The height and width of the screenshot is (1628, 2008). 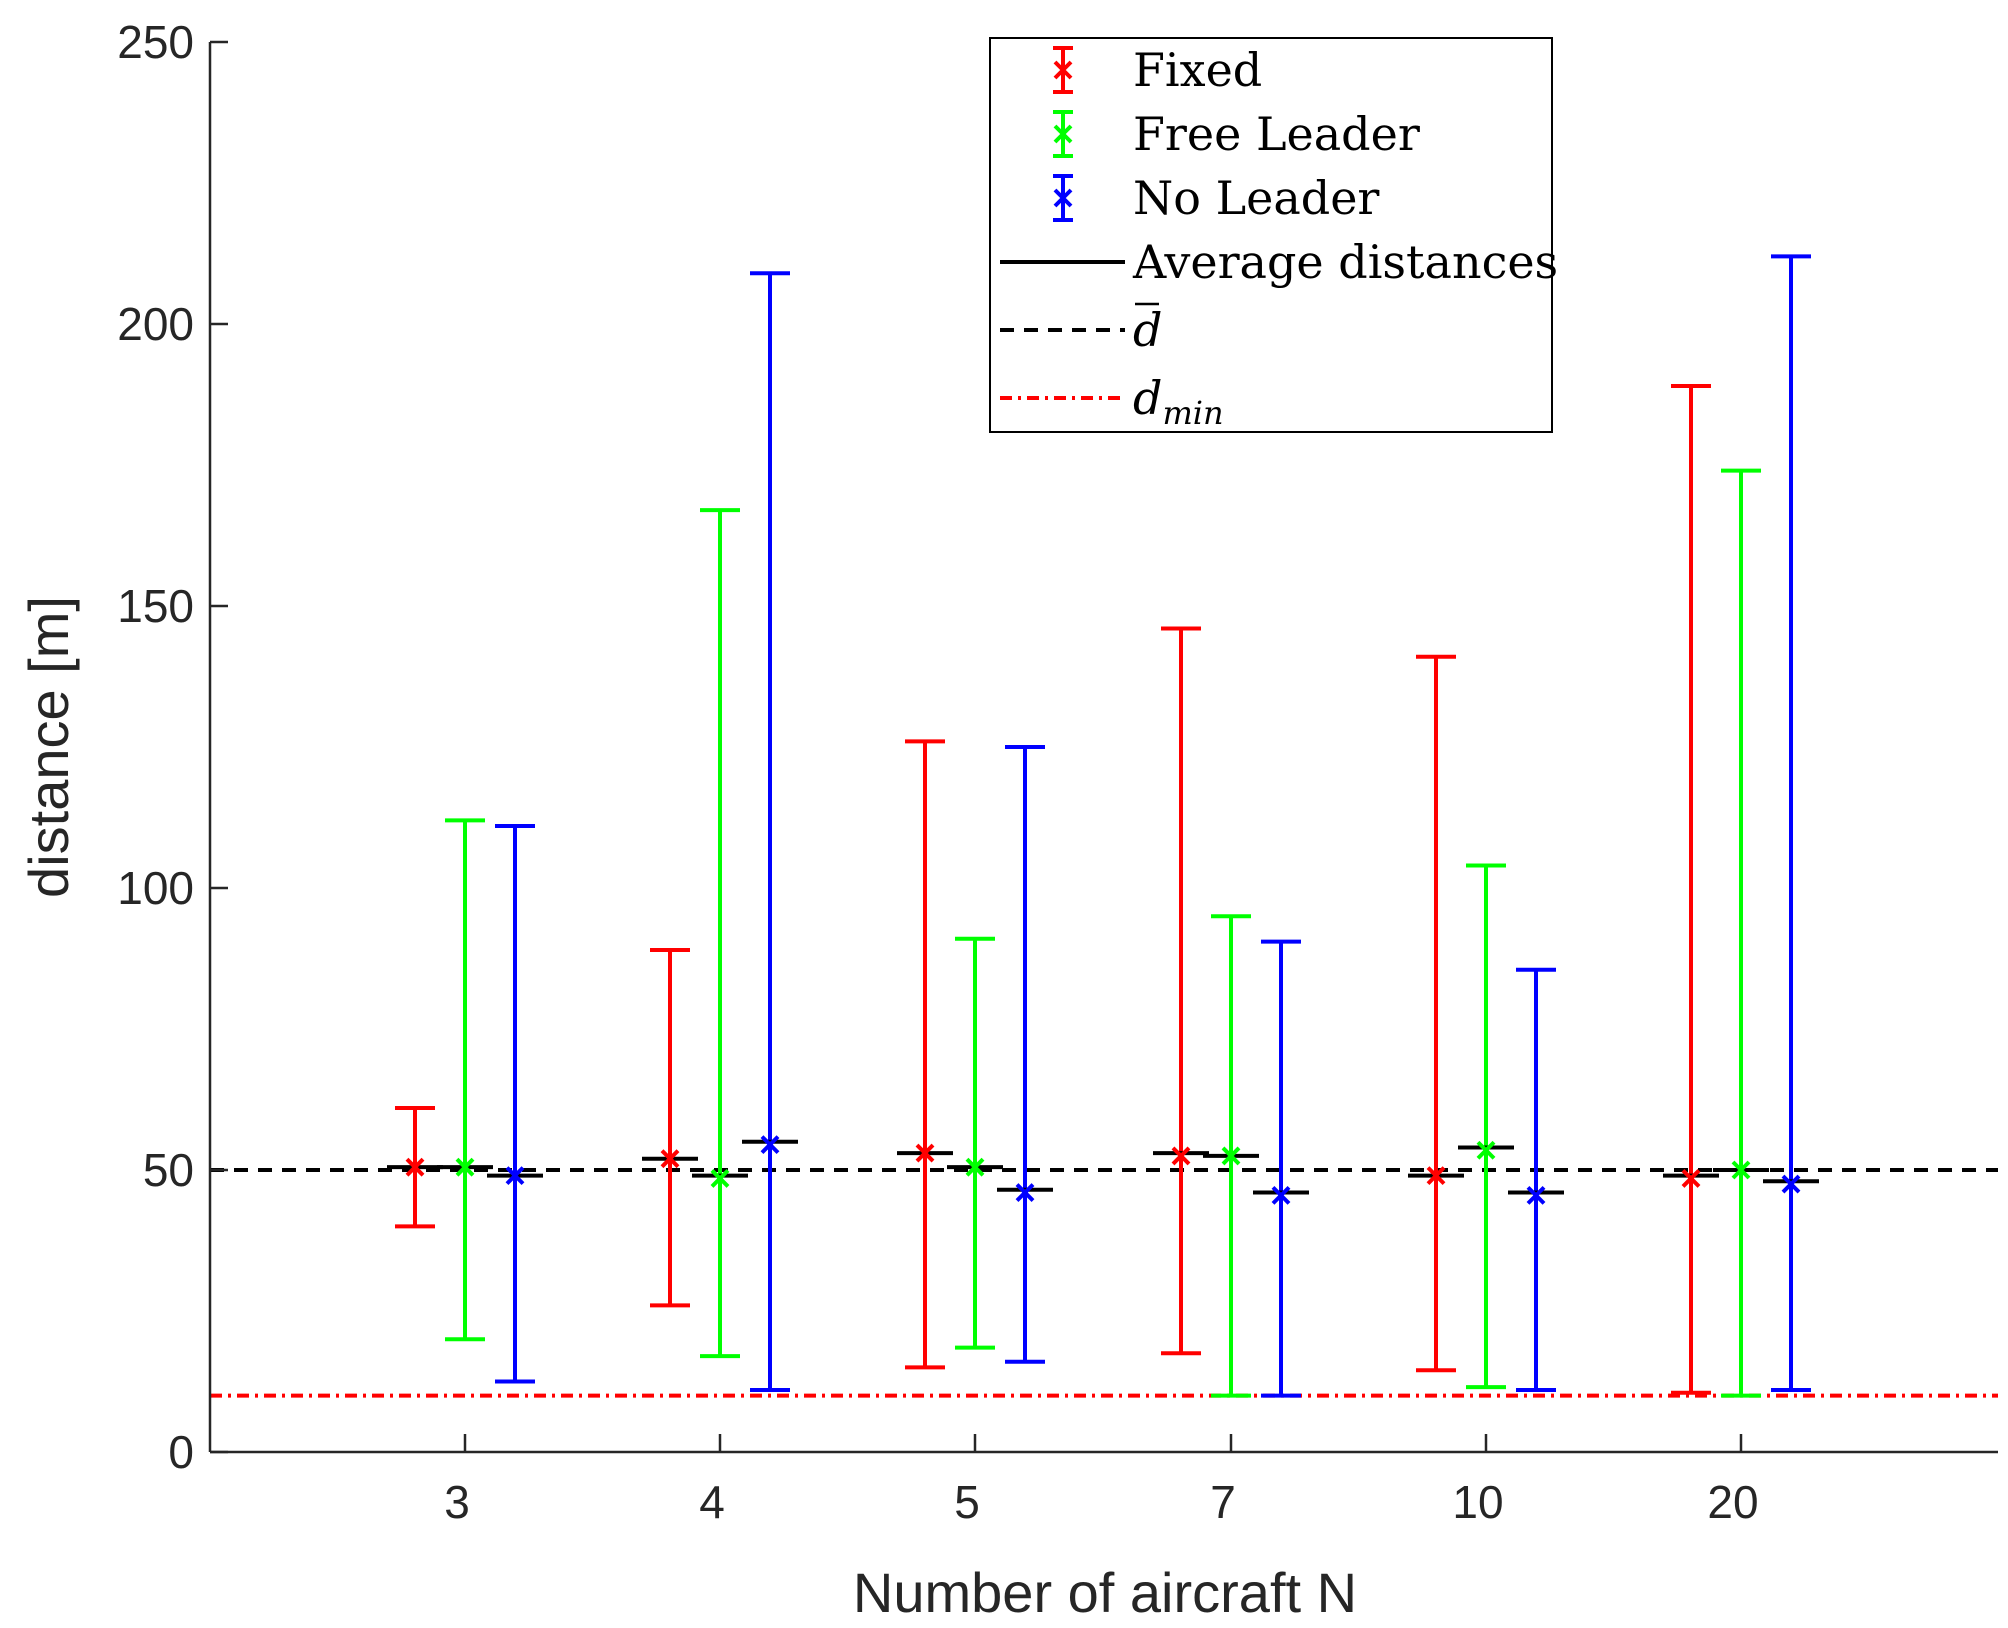 I want to click on mean-marker-free-leader-N10, so click(x=1486, y=1150).